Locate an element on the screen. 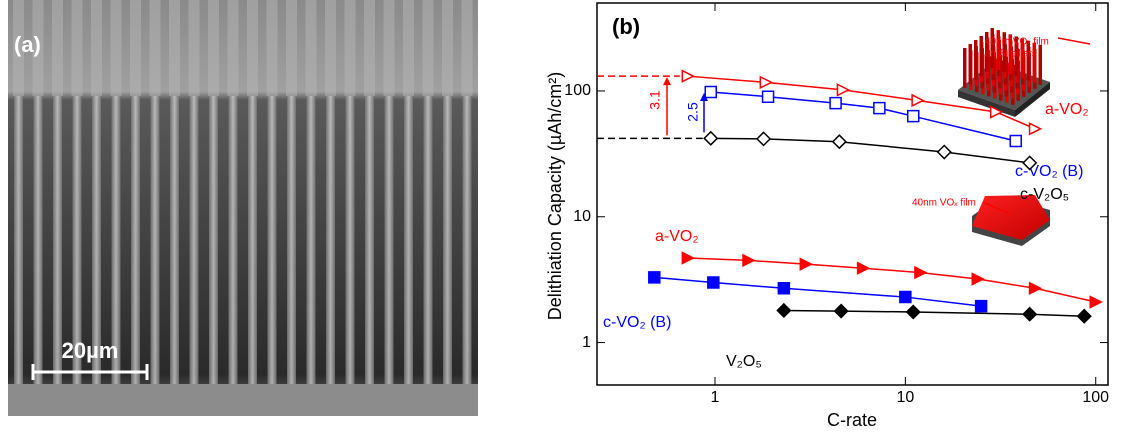 The height and width of the screenshot is (432, 1123). inset-pillar-array is located at coordinates (1002, 66).